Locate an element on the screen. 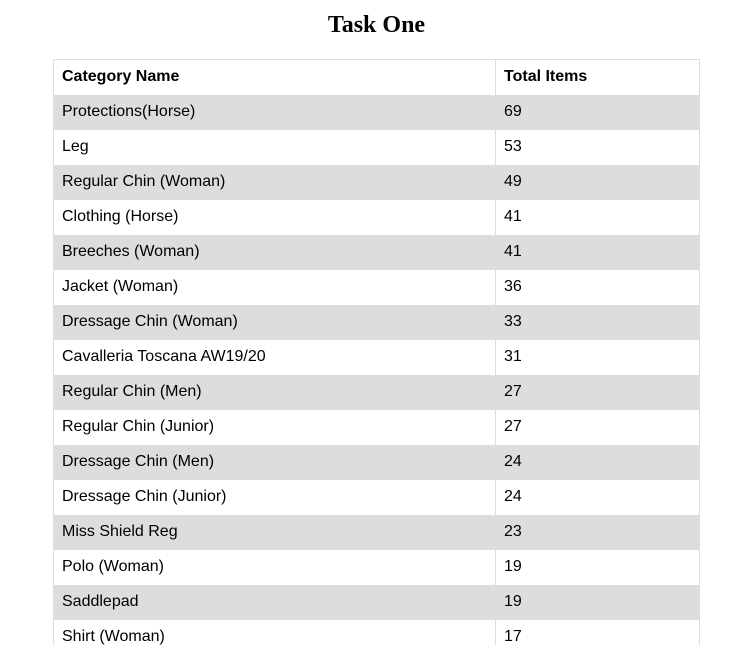 Image resolution: width=753 pixels, height=645 pixels. table-row: Clothing (Horse) 41 is located at coordinates (376, 217).